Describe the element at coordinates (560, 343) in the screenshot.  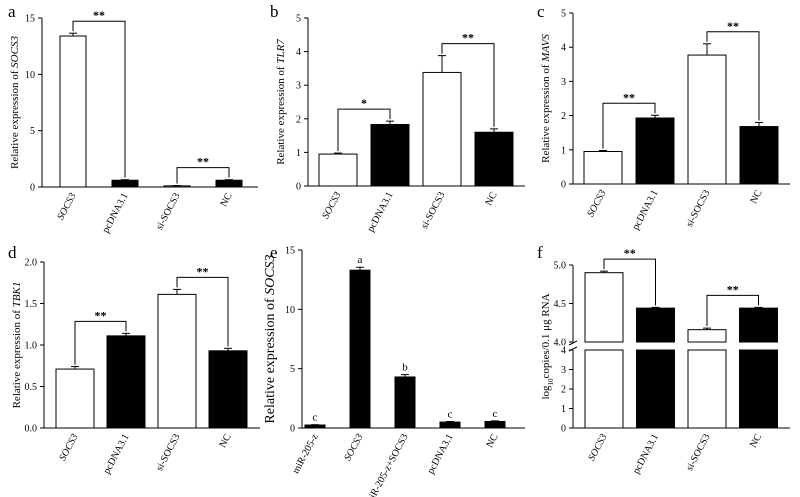
I see `y-tick-label: 4.0` at that location.